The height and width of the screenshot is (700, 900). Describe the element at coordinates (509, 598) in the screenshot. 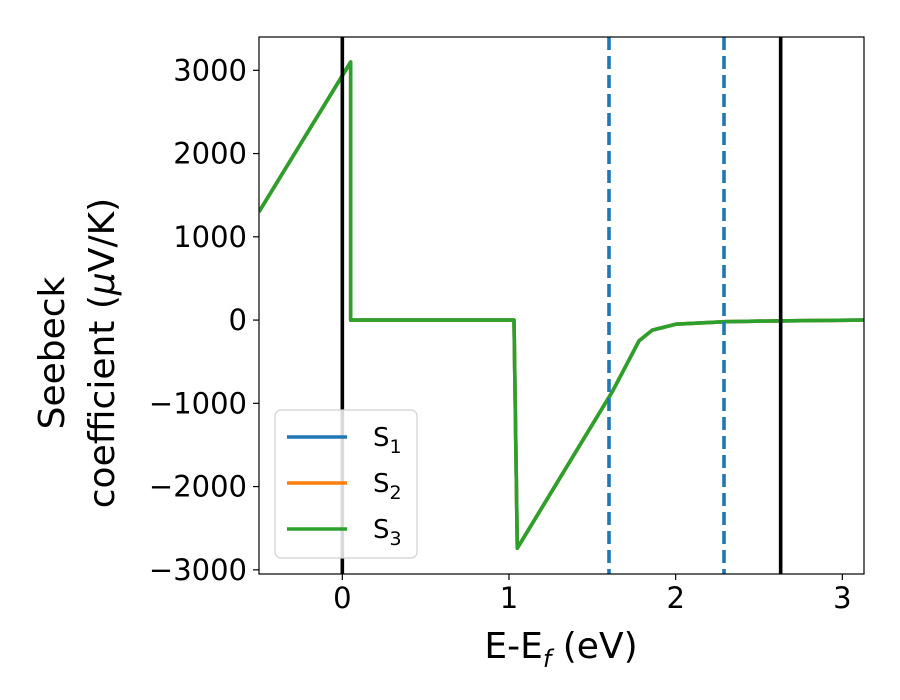

I see `x-tick-label: 1` at that location.